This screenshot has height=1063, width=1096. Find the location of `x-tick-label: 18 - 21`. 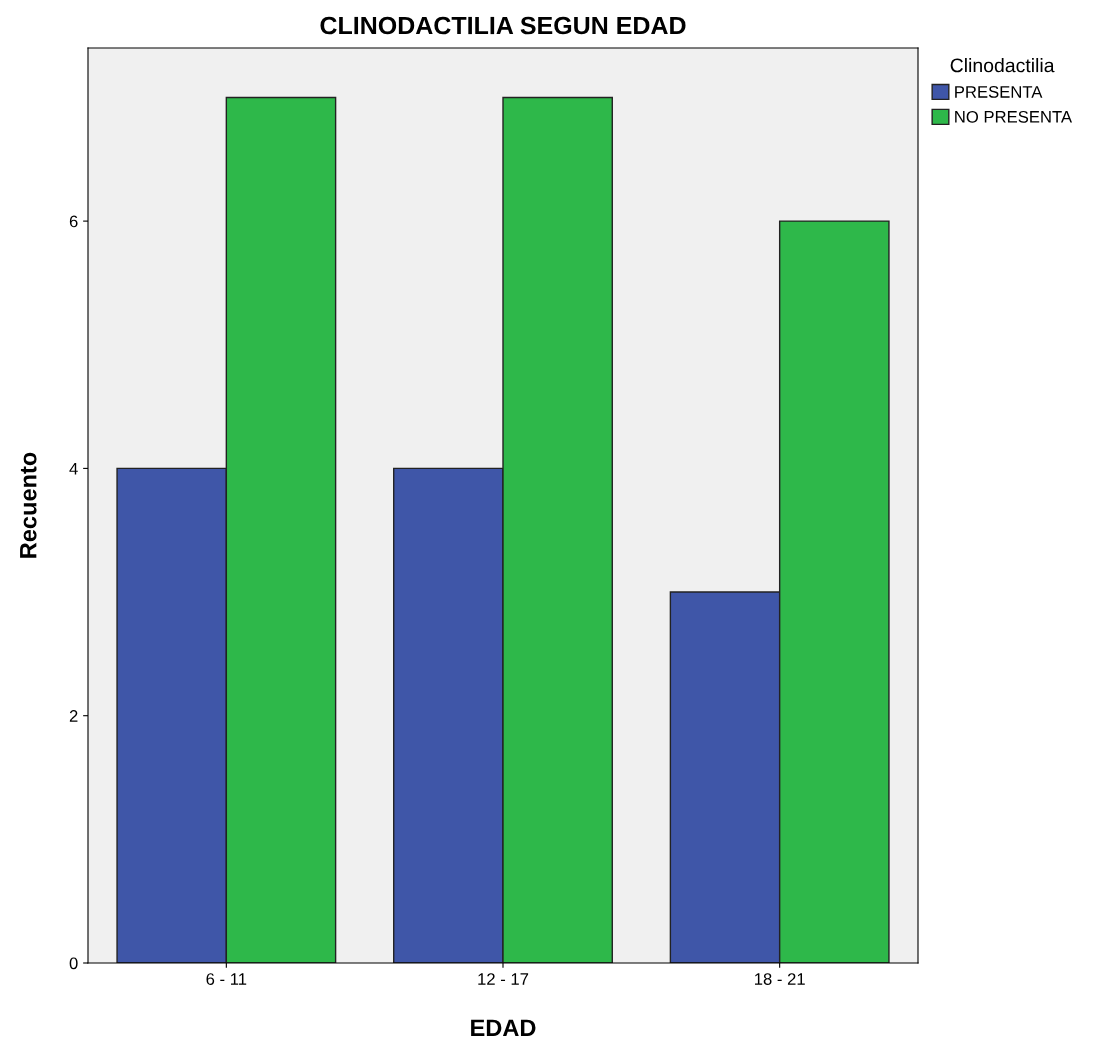

x-tick-label: 18 - 21 is located at coordinates (780, 979).